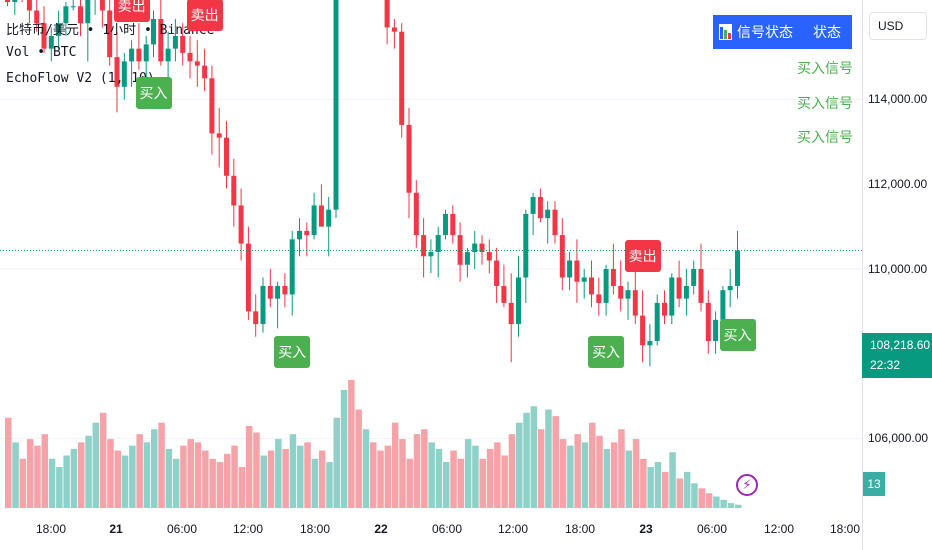 This screenshot has width=932, height=550. What do you see at coordinates (874, 484) in the screenshot?
I see `volume-badge: 13` at bounding box center [874, 484].